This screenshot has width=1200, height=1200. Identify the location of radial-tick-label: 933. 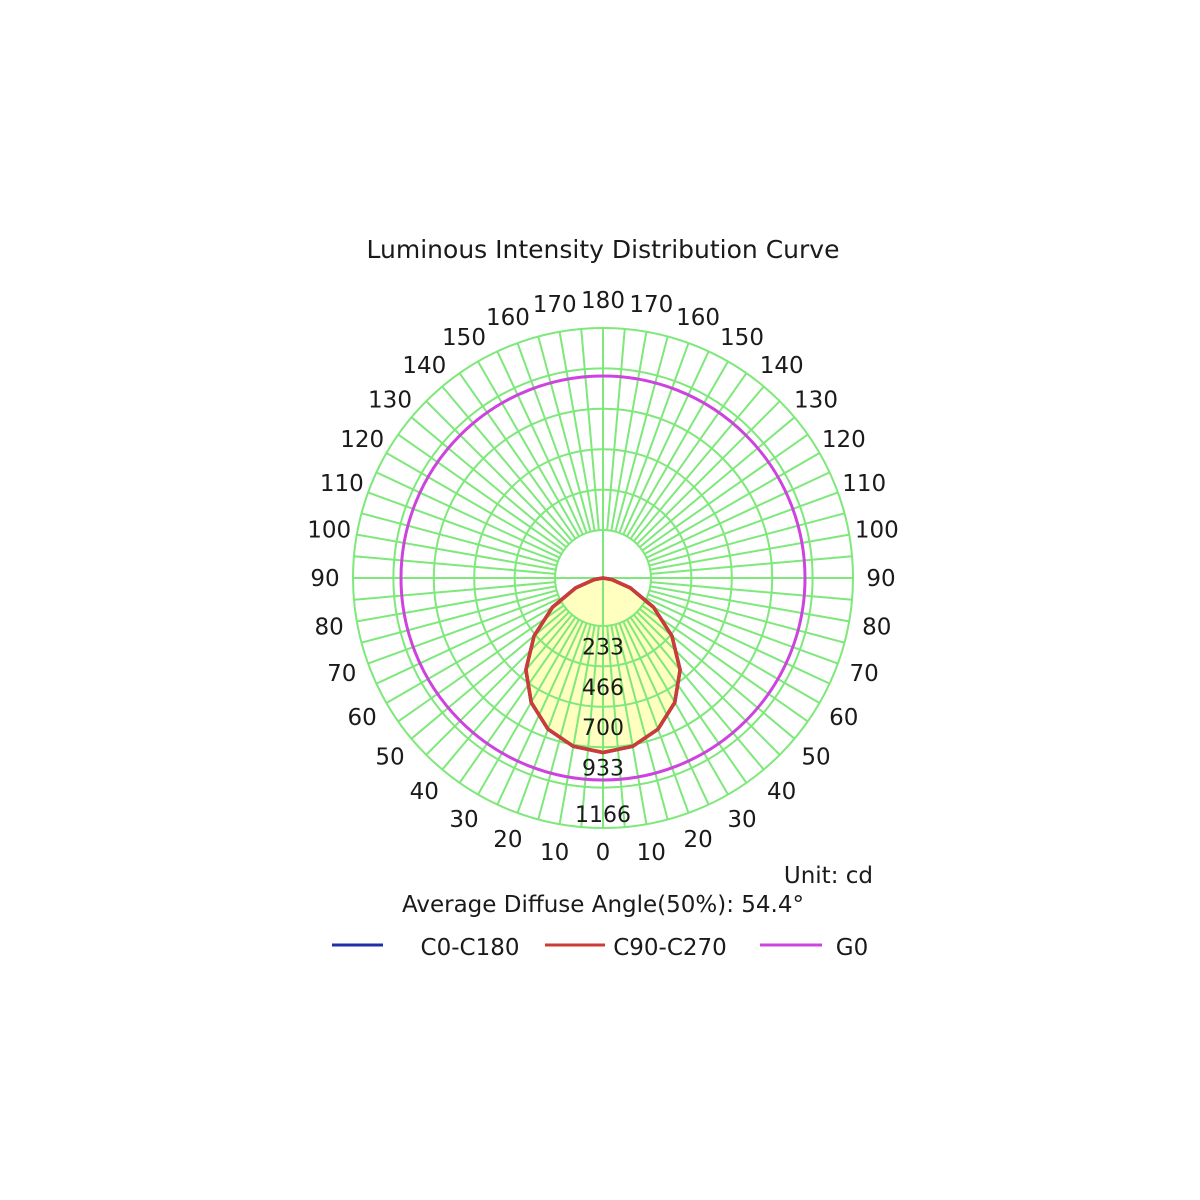
(603, 769).